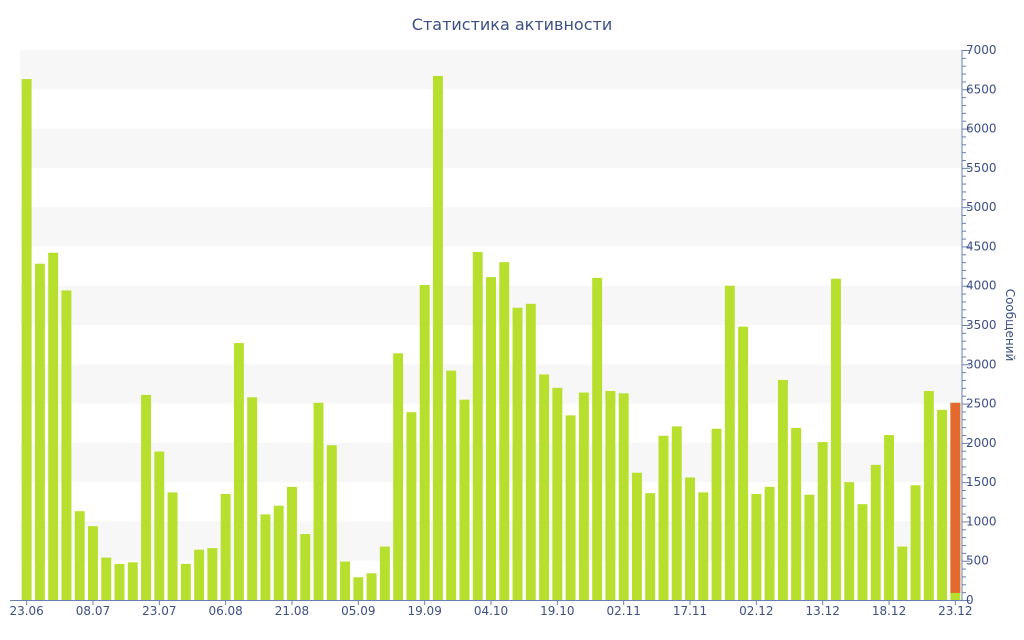 The image size is (1024, 640). What do you see at coordinates (690, 611) in the screenshot?
I see `x-tick-label: 17.11` at bounding box center [690, 611].